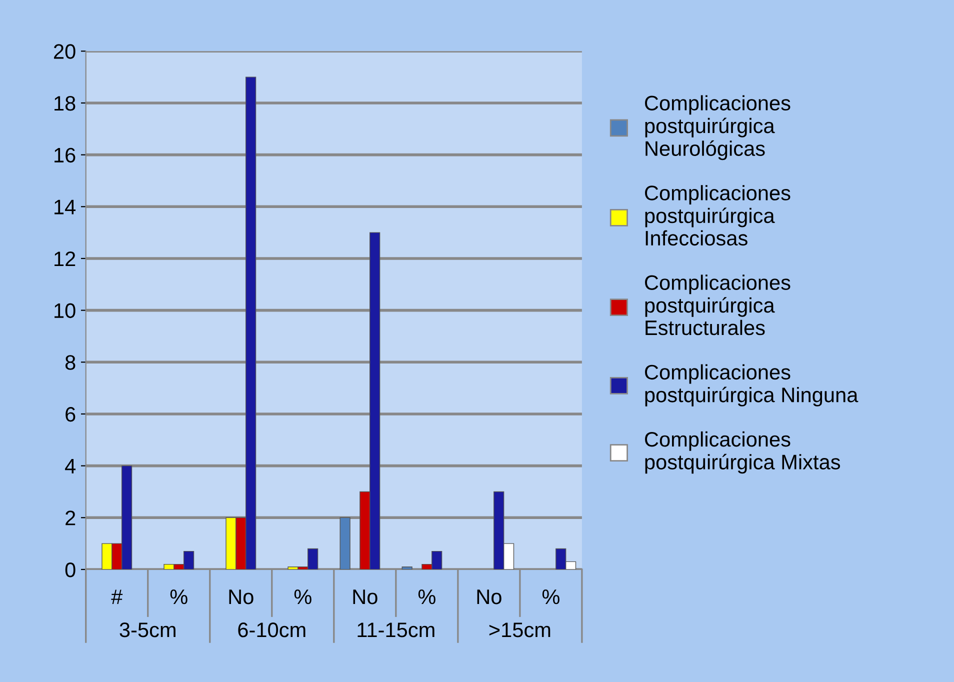  Describe the element at coordinates (70, 570) in the screenshot. I see `y-tick-label: 0` at that location.